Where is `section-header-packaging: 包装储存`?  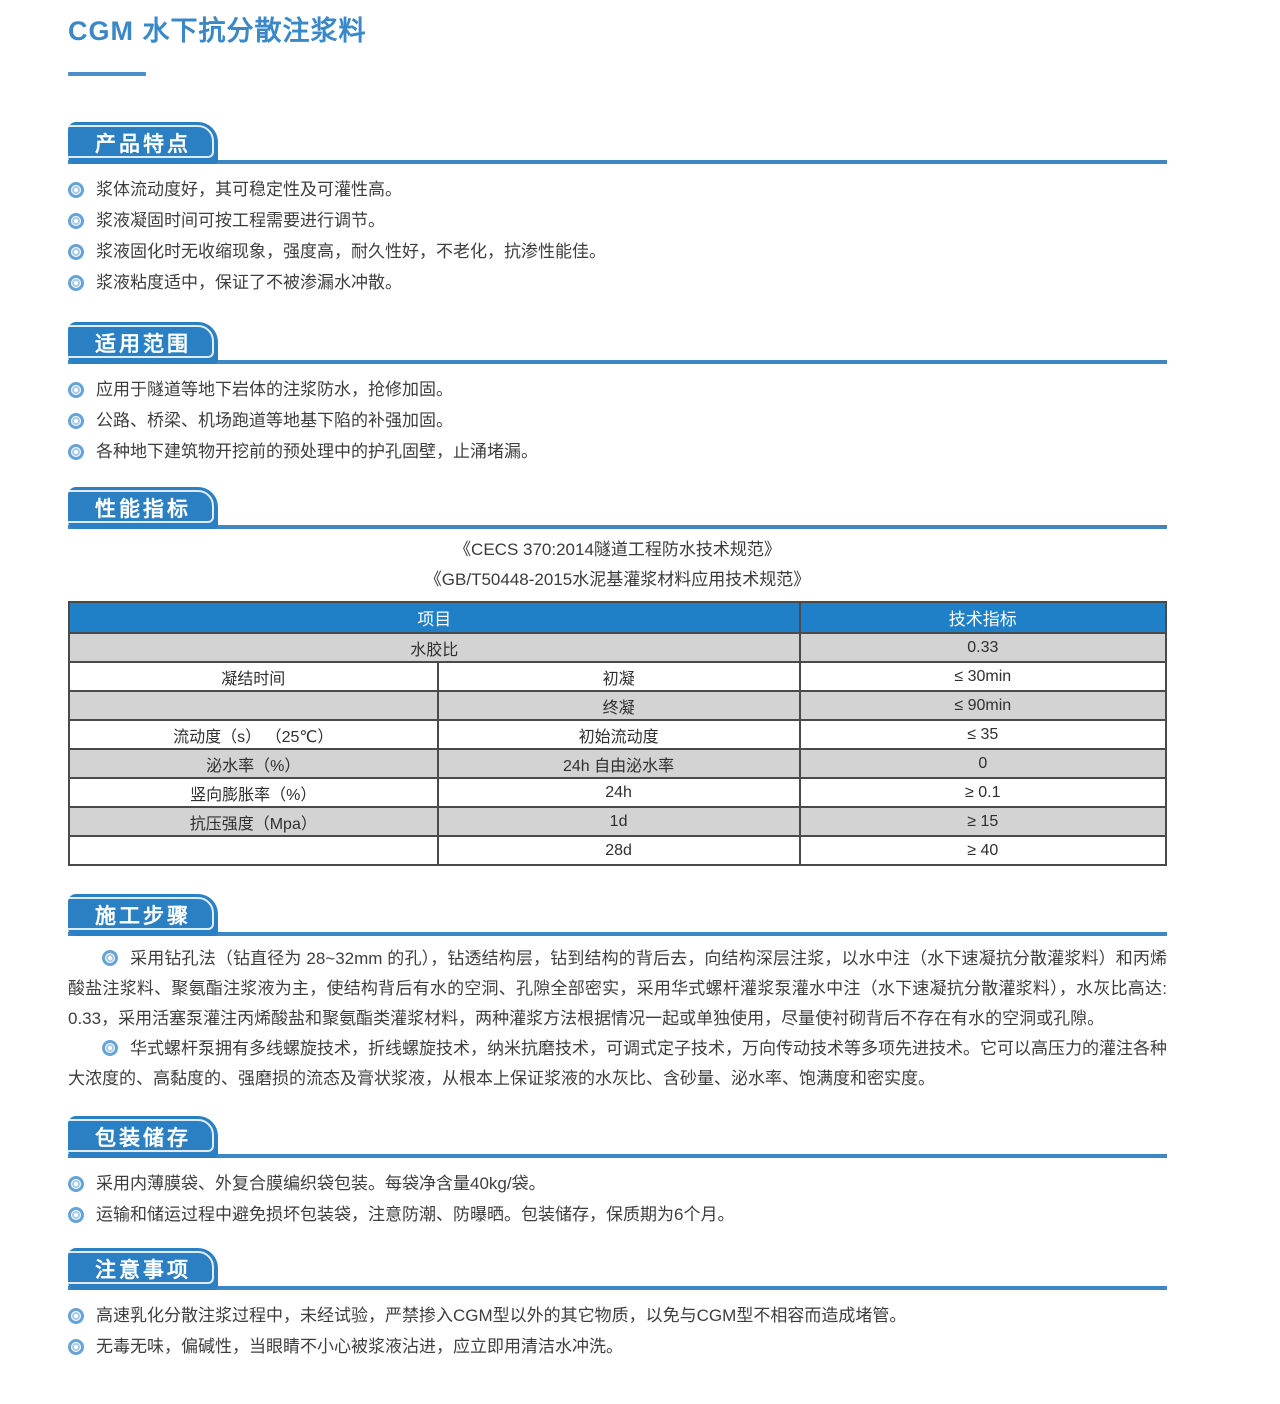
section-header-packaging: 包装储存 is located at coordinates (617, 1137).